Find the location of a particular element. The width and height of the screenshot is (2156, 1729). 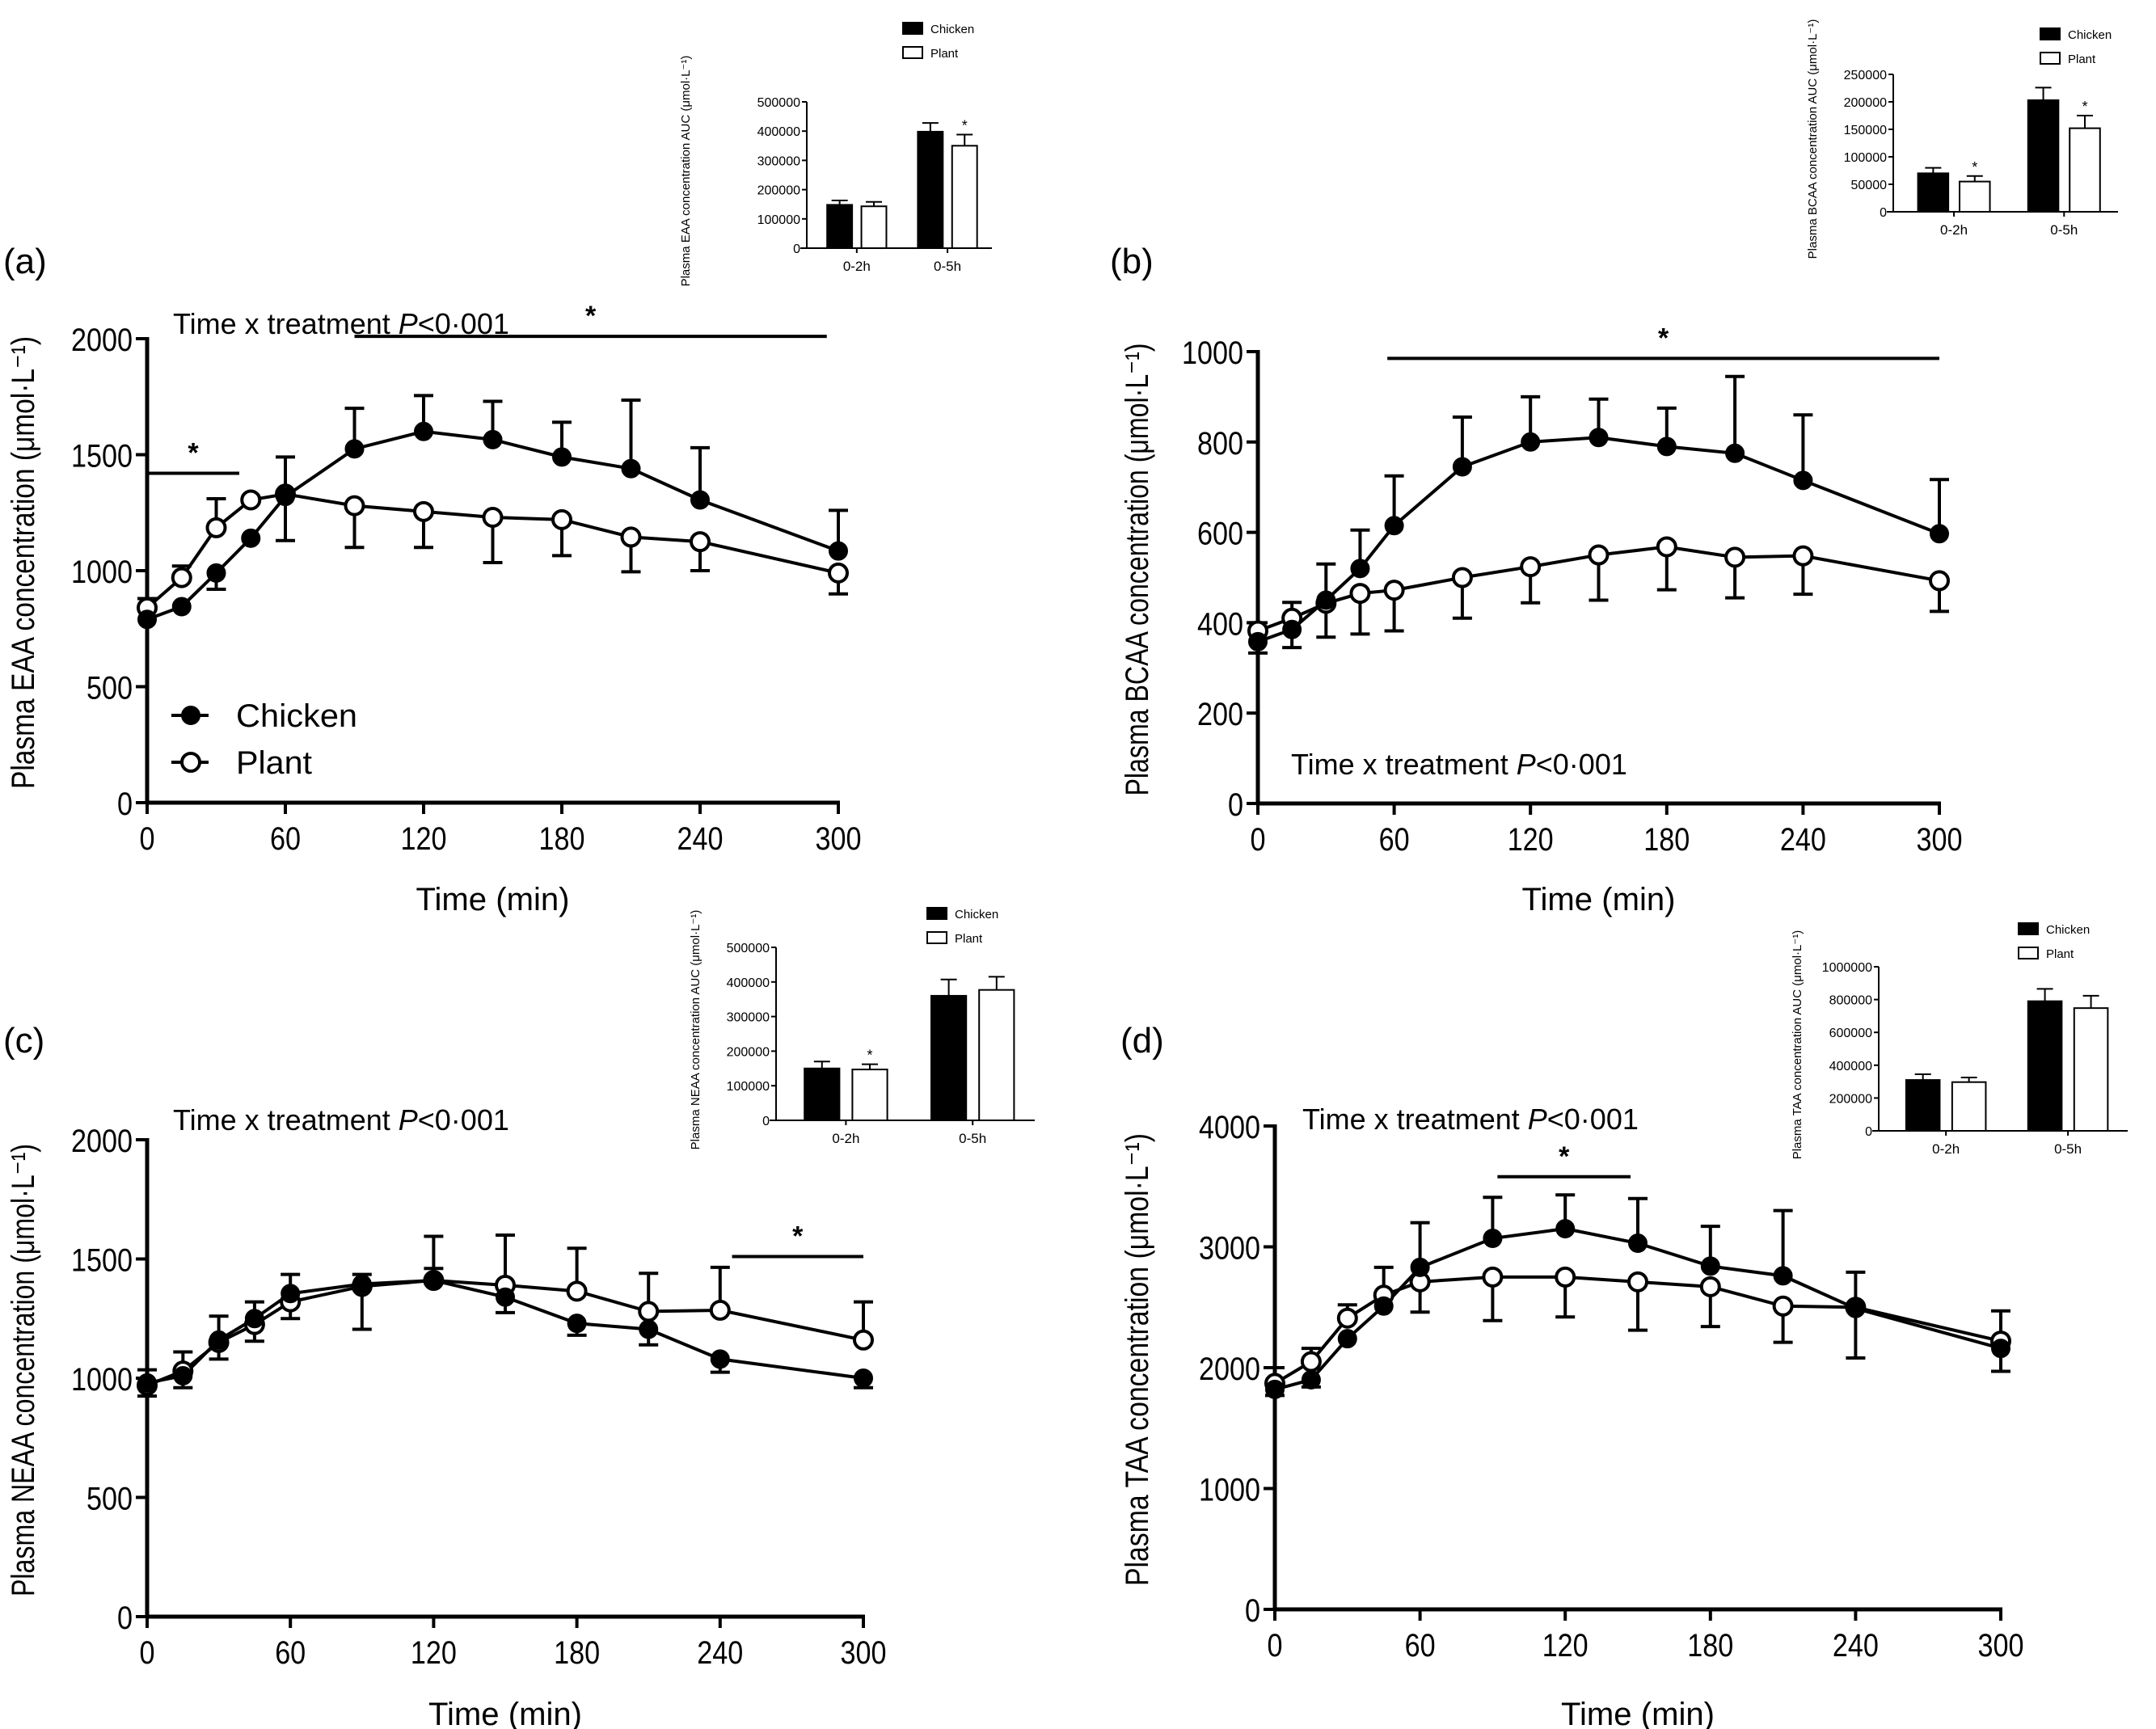

inset-y-tick-label: 500000 is located at coordinates (779, 103).